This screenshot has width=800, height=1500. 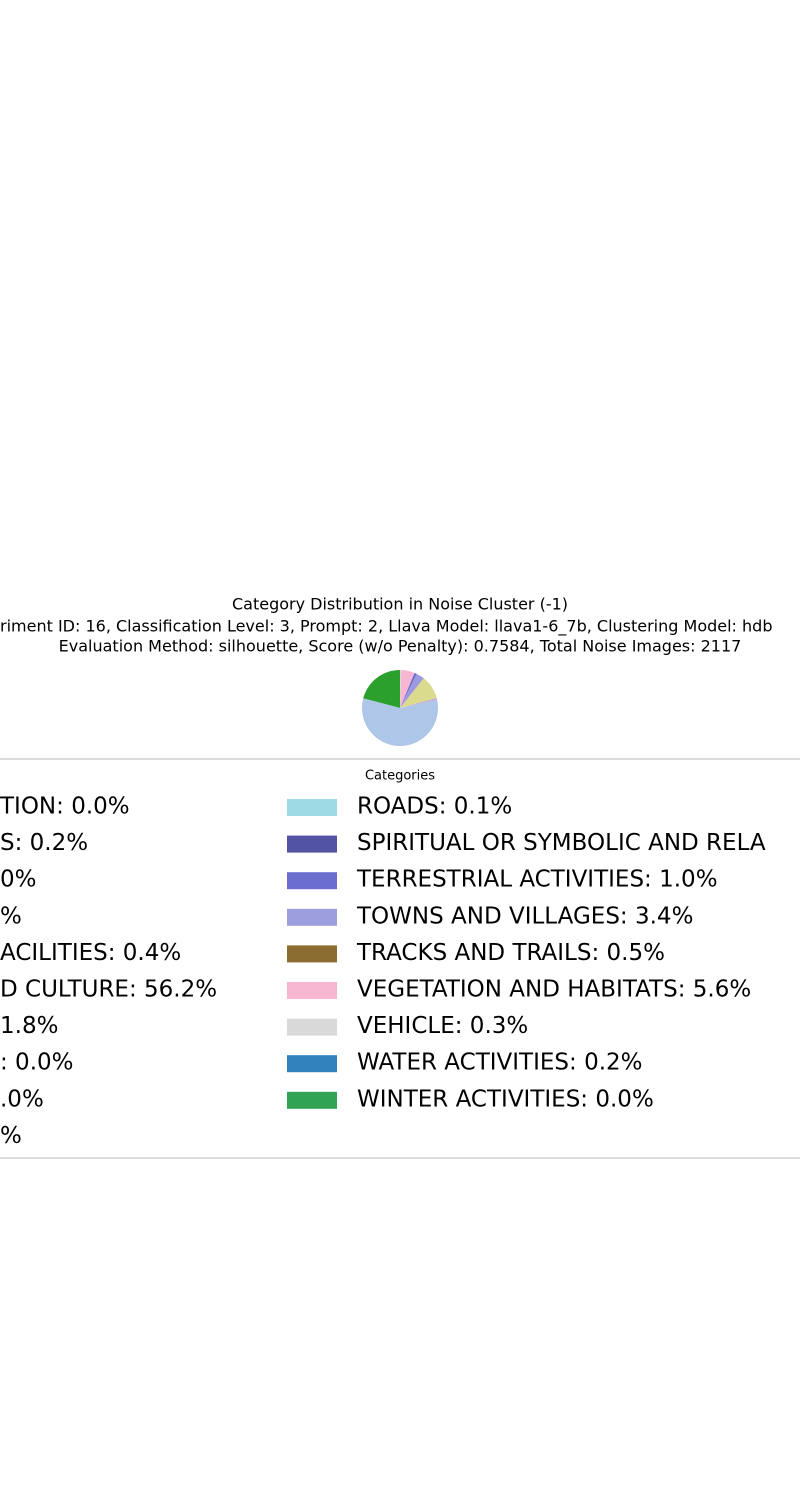 What do you see at coordinates (65, 807) in the screenshot?
I see `legend-label: TION: 0.0%` at bounding box center [65, 807].